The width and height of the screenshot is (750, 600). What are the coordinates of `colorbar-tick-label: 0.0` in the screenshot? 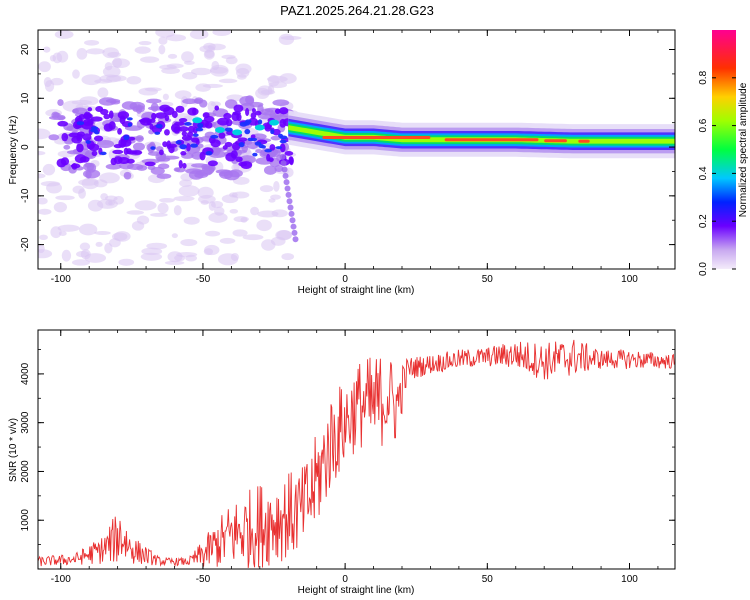 It's located at (703, 269).